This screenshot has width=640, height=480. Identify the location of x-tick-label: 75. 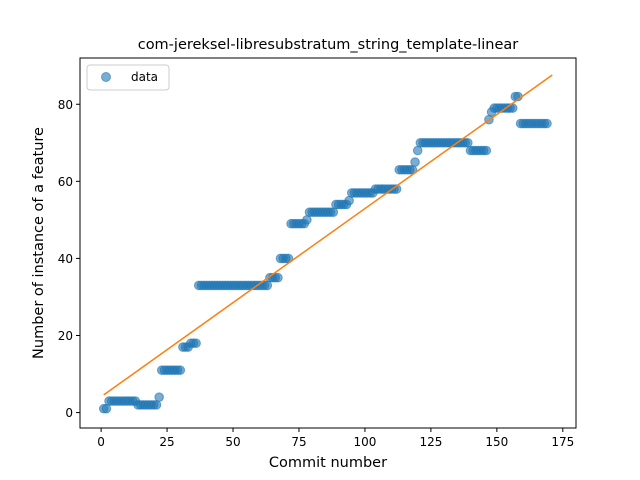
(298, 442).